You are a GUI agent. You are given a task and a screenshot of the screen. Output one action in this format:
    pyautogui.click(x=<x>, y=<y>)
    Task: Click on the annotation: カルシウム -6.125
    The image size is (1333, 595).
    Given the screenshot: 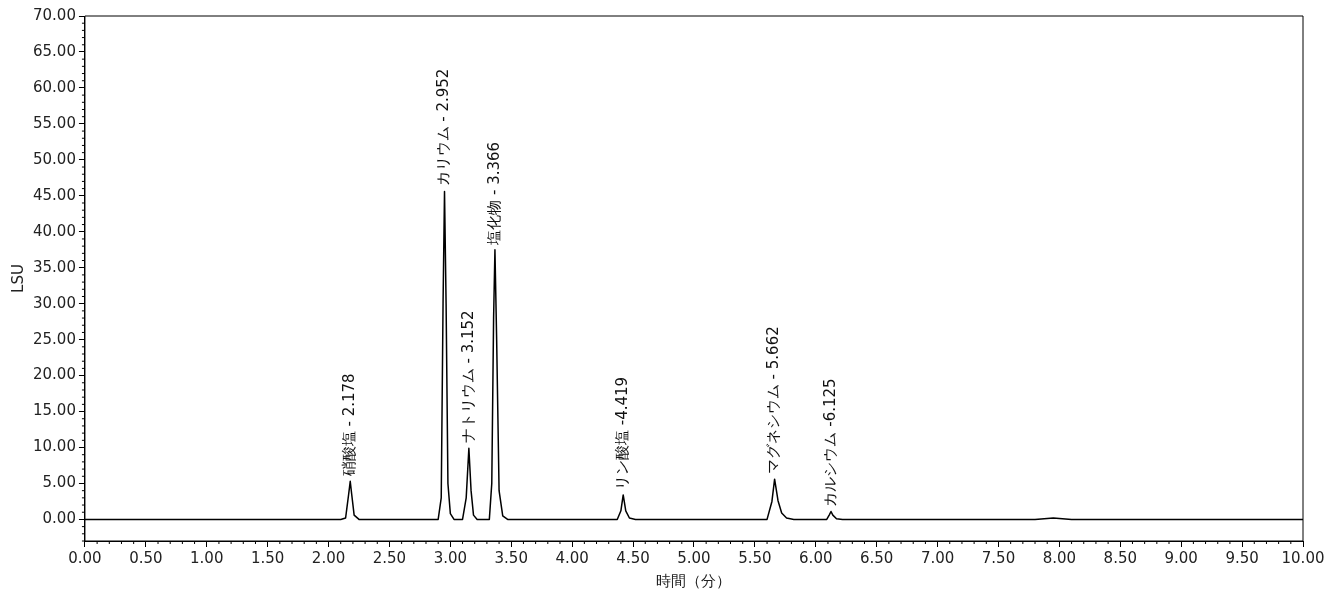 What is the action you would take?
    pyautogui.click(x=829, y=442)
    